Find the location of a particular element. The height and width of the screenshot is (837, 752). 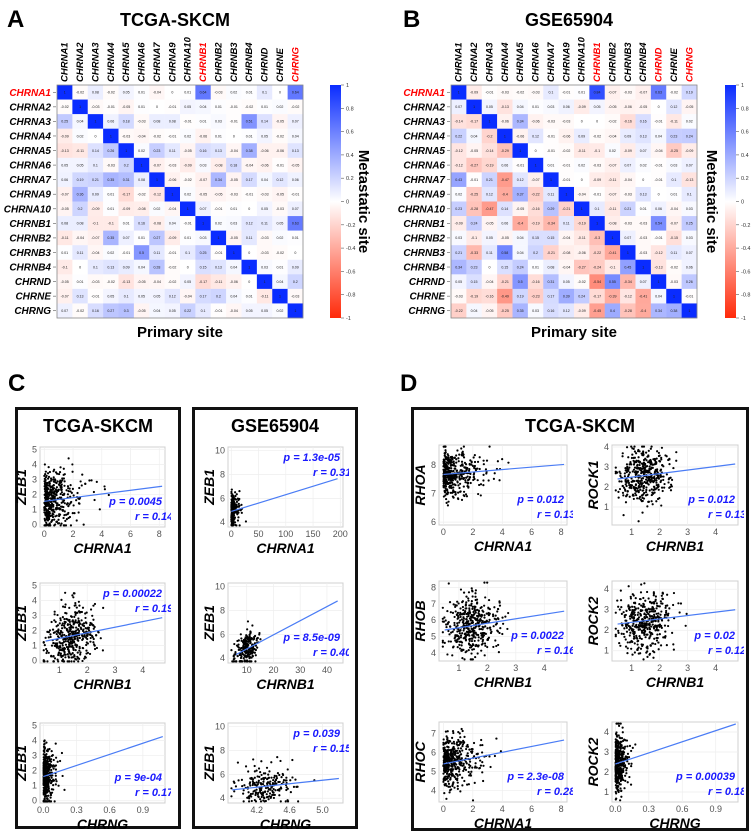

row-label: CHRNB2 is located at coordinates (424, 238).